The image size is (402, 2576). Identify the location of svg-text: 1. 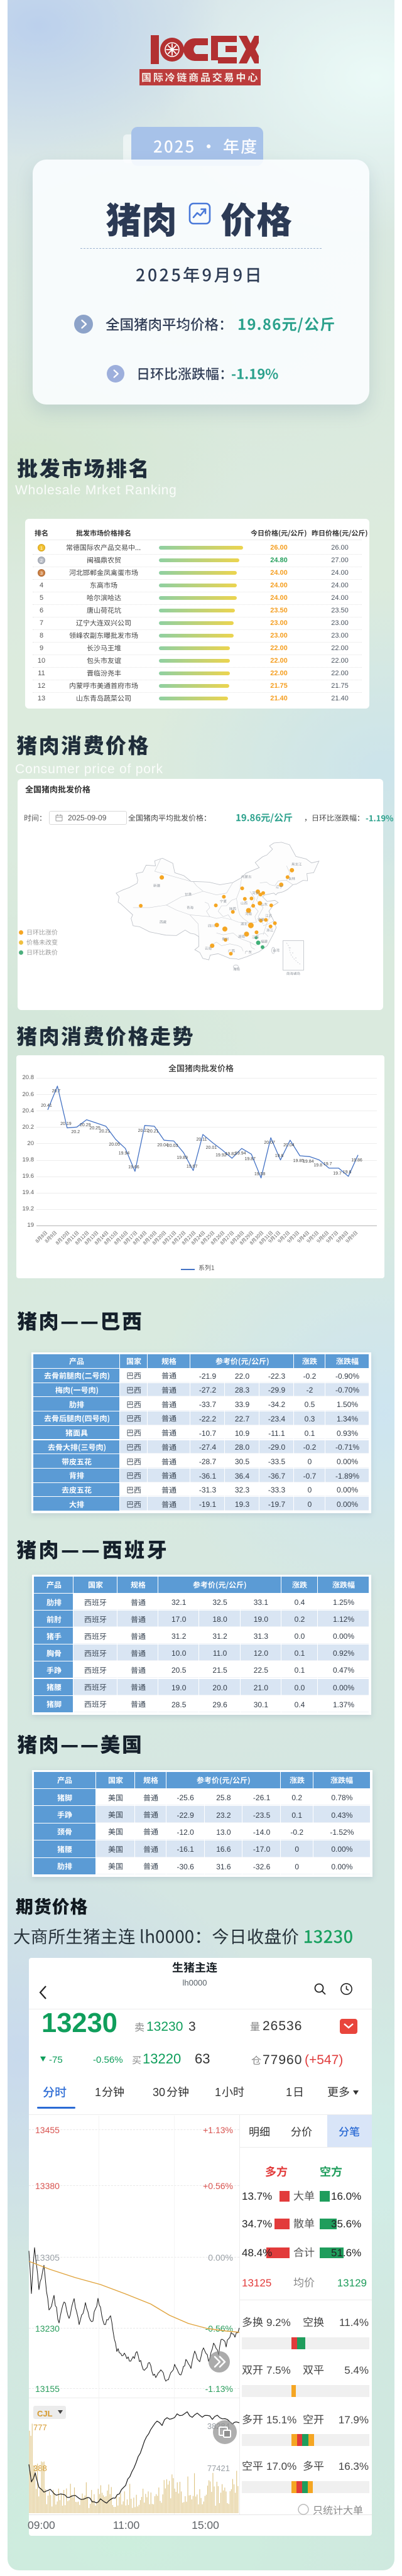
(42, 548).